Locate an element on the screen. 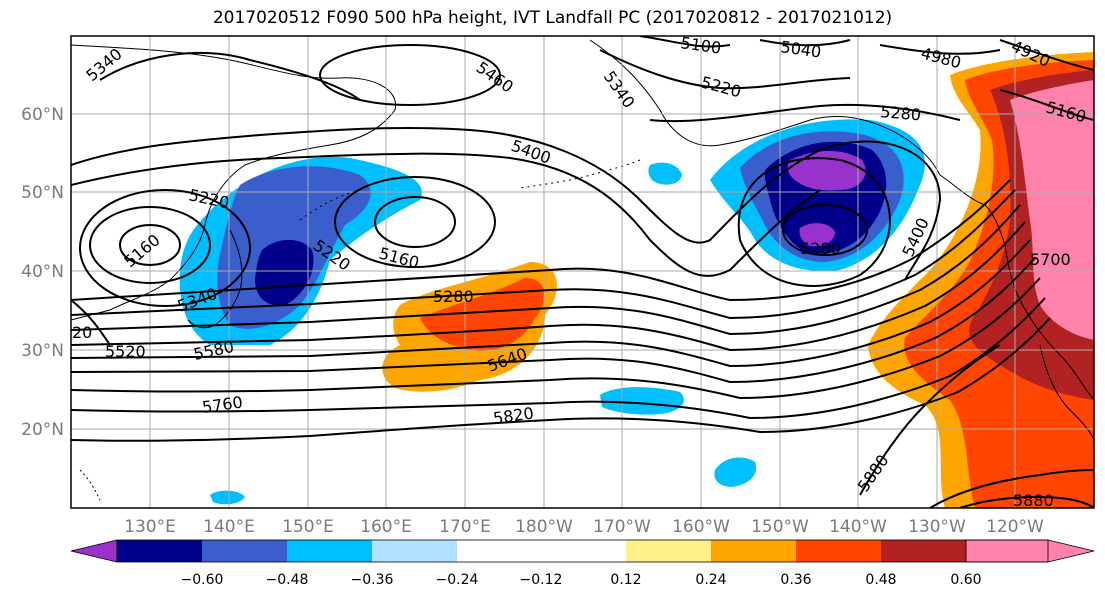 The width and height of the screenshot is (1105, 601). contour-label: 4980 is located at coordinates (941, 58).